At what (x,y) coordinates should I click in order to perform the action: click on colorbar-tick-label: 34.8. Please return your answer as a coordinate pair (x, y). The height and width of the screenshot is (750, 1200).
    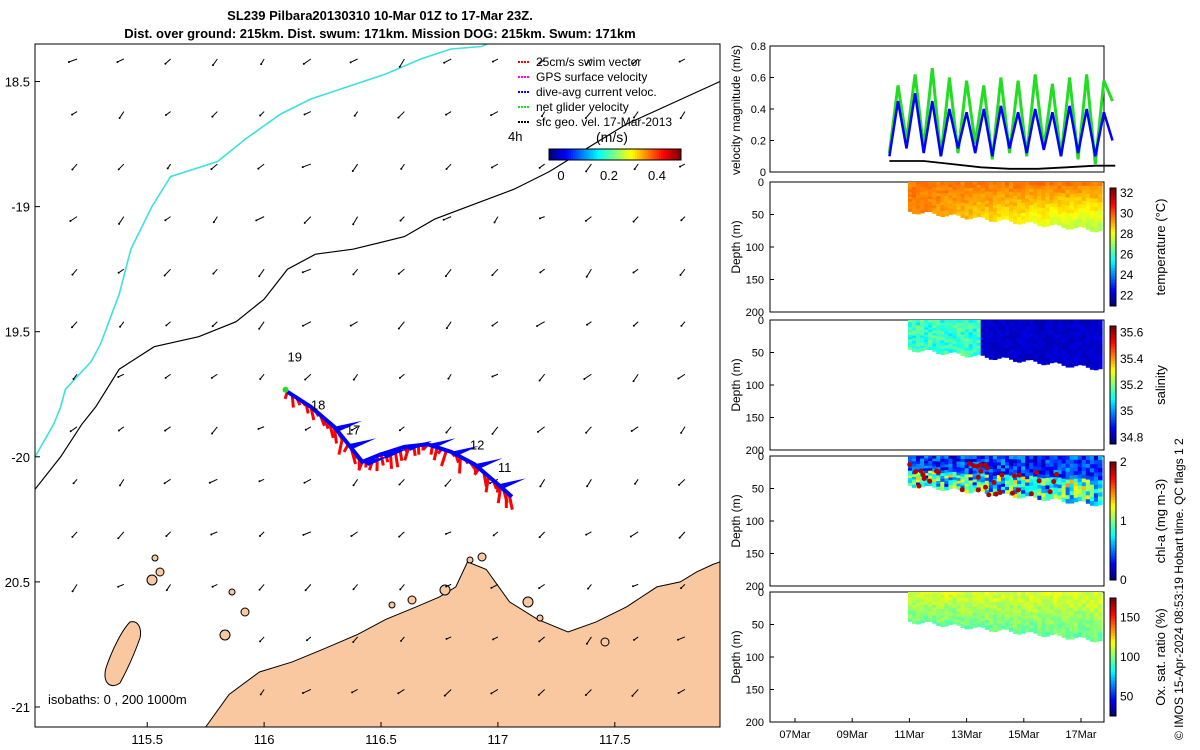
    Looking at the image, I should click on (1132, 437).